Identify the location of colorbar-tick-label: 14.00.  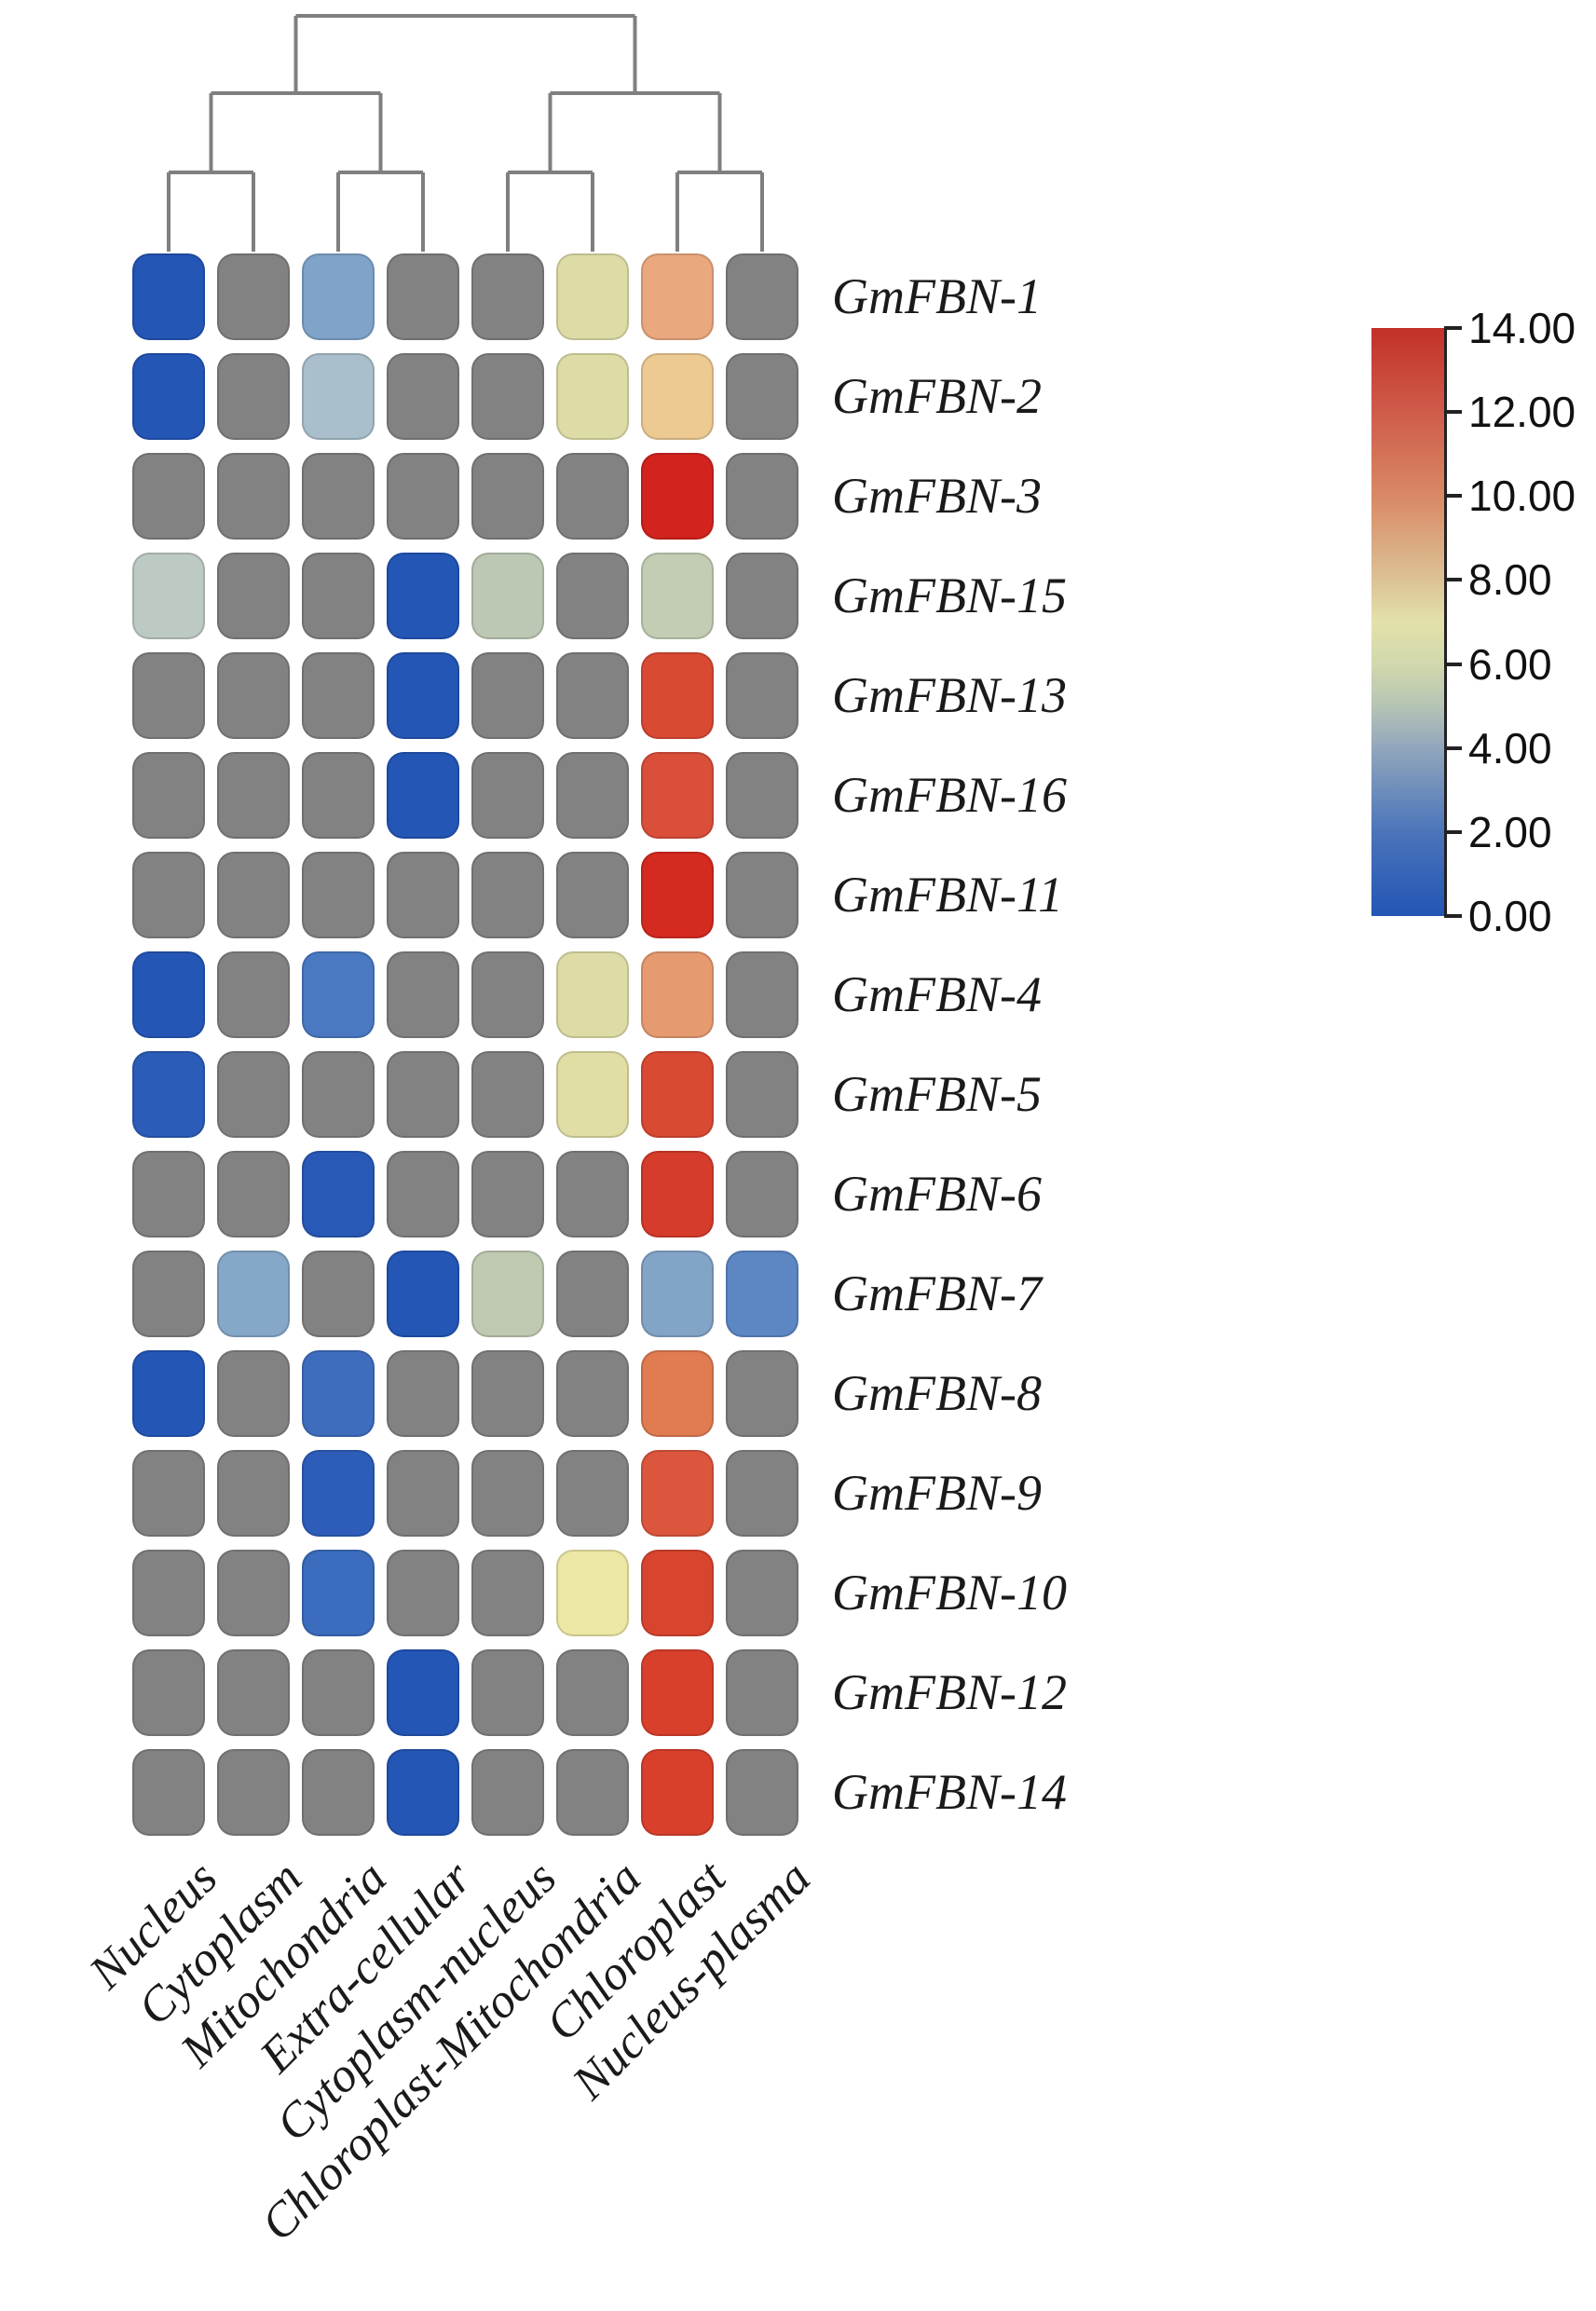
(1522, 328).